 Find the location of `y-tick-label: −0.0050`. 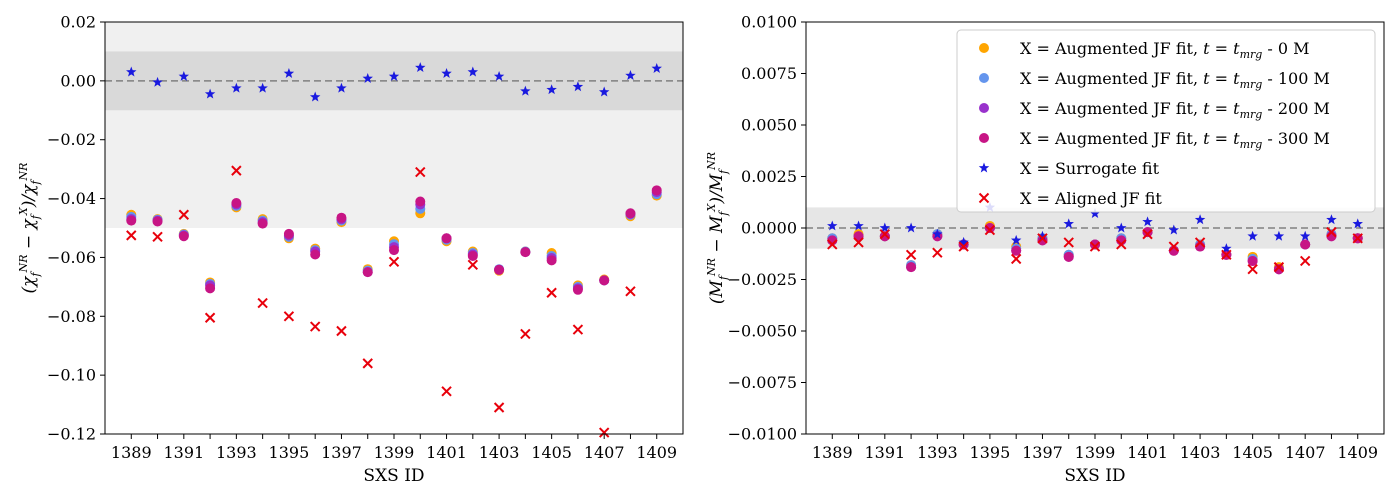

y-tick-label: −0.0050 is located at coordinates (762, 331).